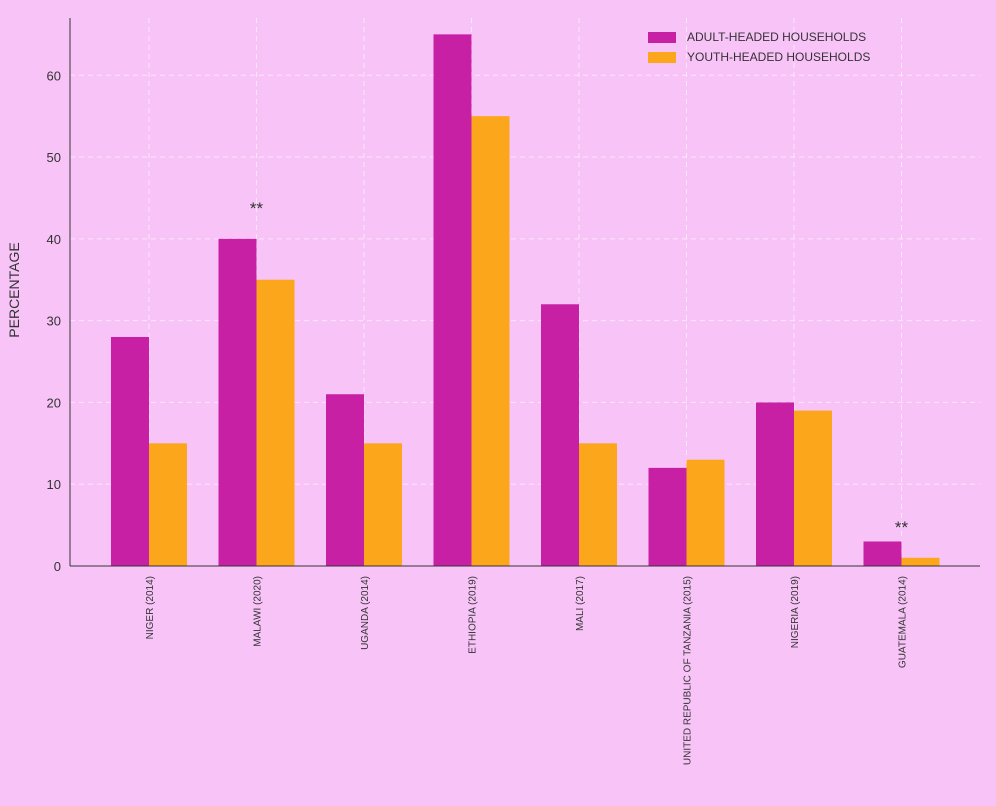 The height and width of the screenshot is (806, 996). Describe the element at coordinates (903, 622) in the screenshot. I see `x-tick-label: GUATEMALA (2014)` at that location.